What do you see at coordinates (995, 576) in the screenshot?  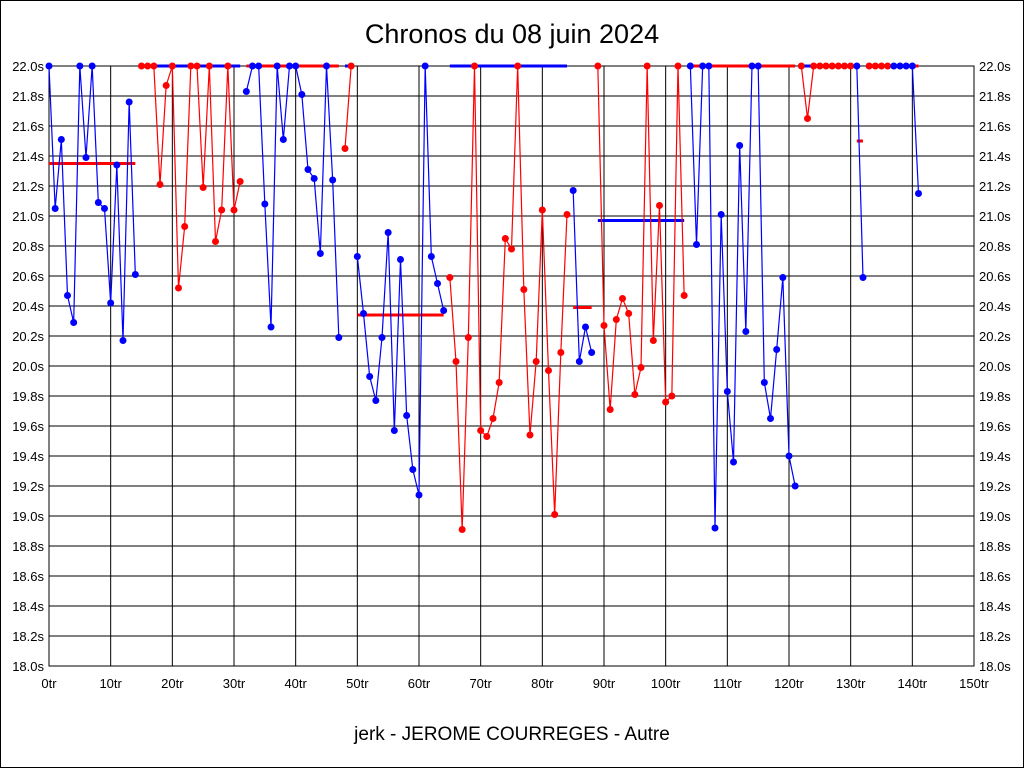 I see `y-tick-label-right: 18.6s` at bounding box center [995, 576].